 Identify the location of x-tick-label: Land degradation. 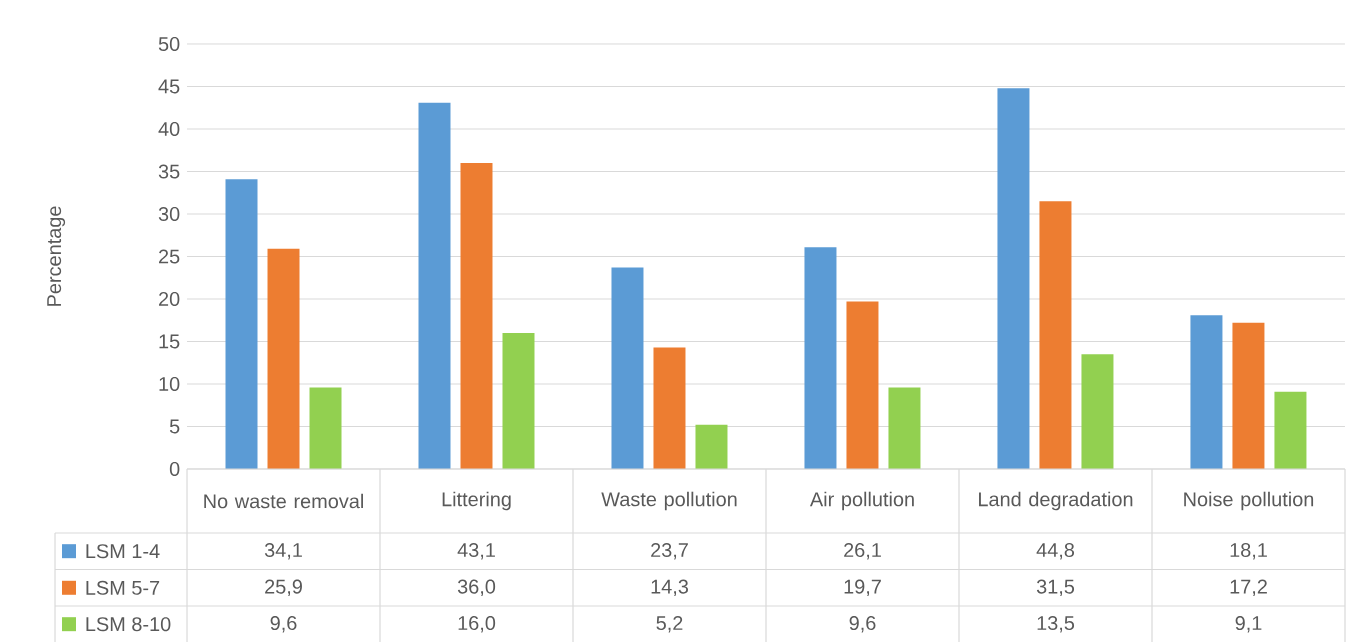
(1056, 501).